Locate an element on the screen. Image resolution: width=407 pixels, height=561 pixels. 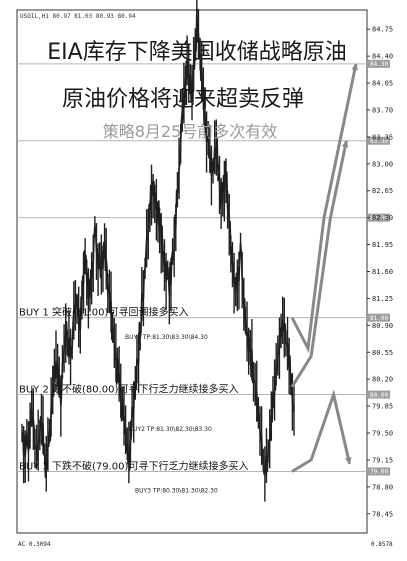
tick-label: 78.80 is located at coordinates (382, 487).